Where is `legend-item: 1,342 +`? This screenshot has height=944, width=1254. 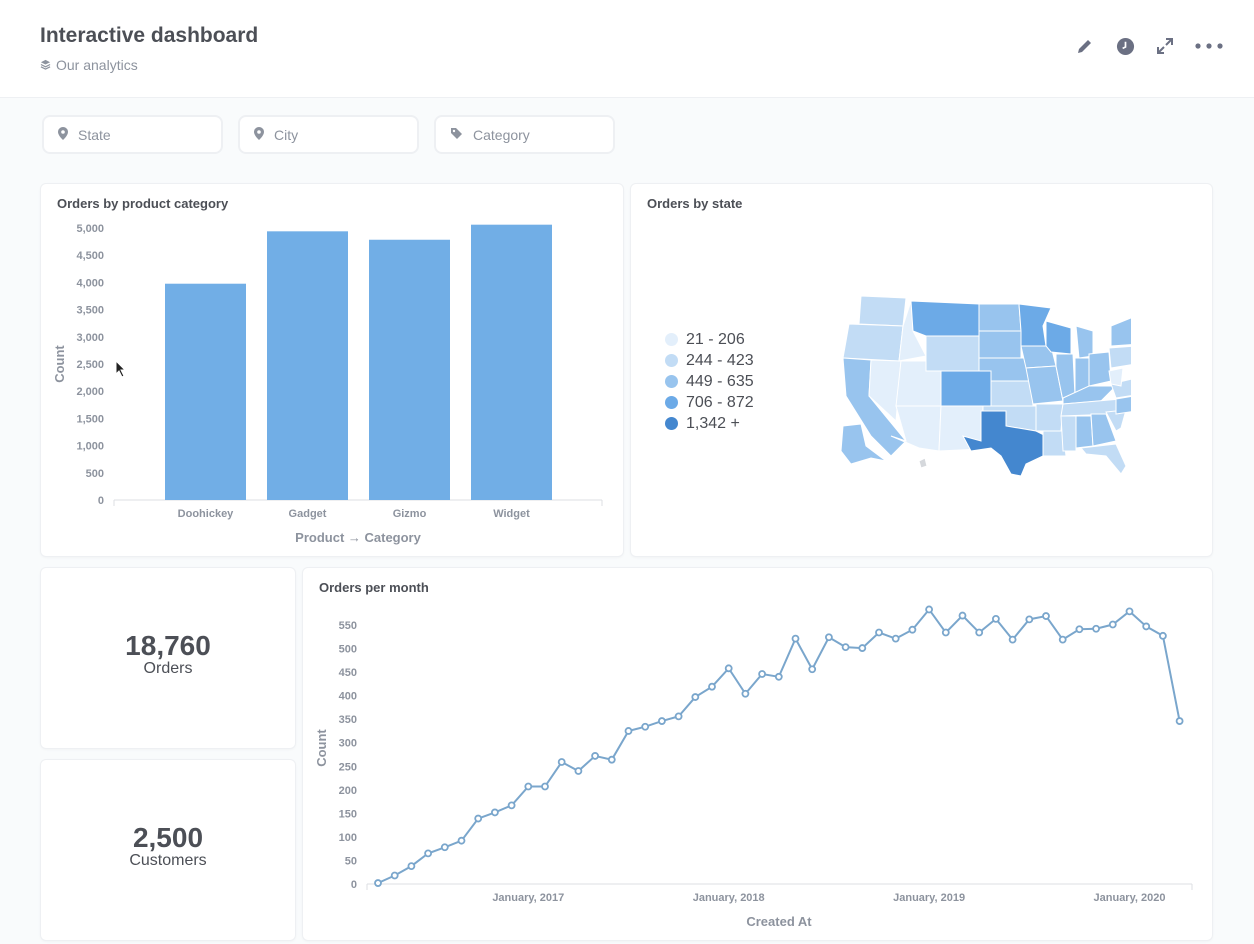
legend-item: 1,342 + is located at coordinates (709, 423).